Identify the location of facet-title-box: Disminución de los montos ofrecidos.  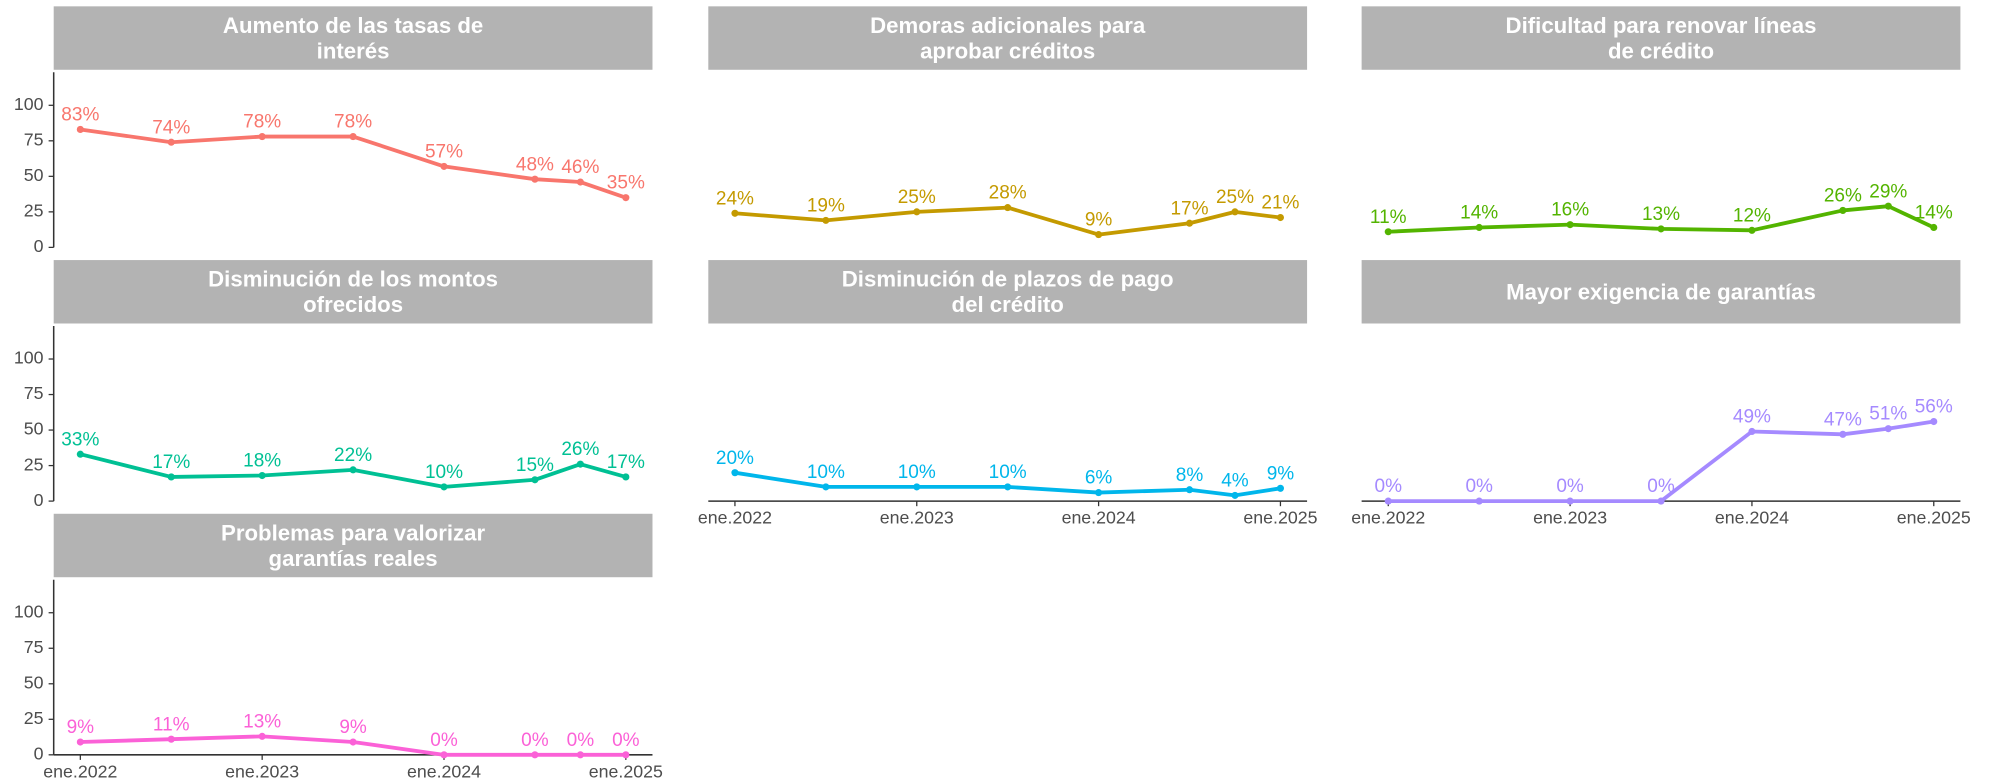
(353, 291).